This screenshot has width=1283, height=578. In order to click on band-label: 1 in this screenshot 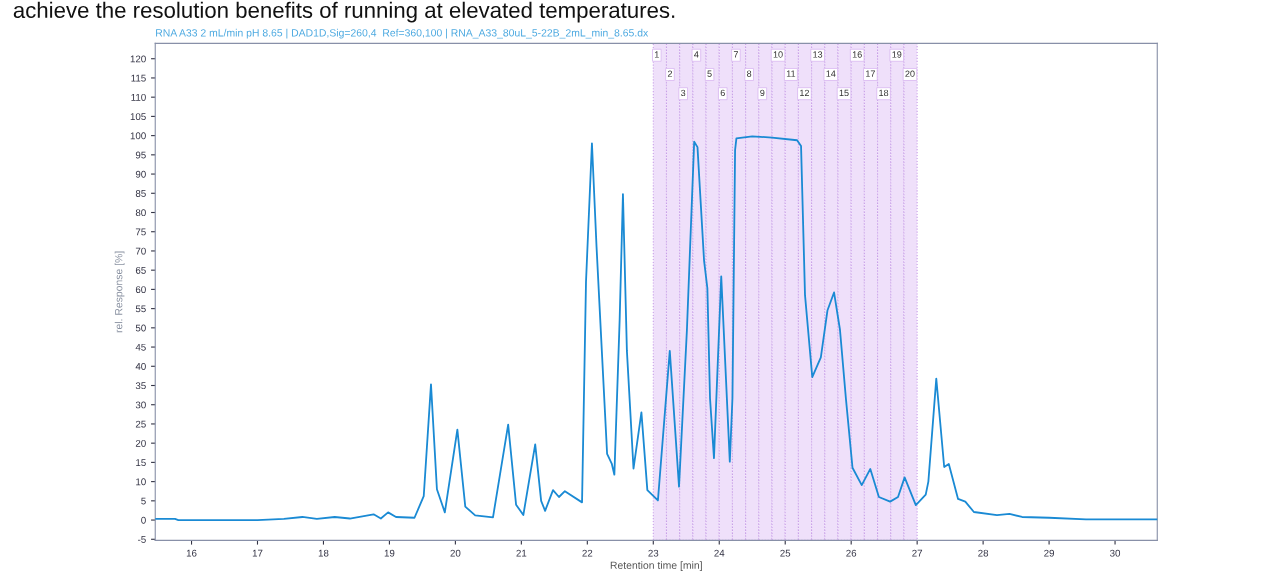, I will do `click(656, 54)`.